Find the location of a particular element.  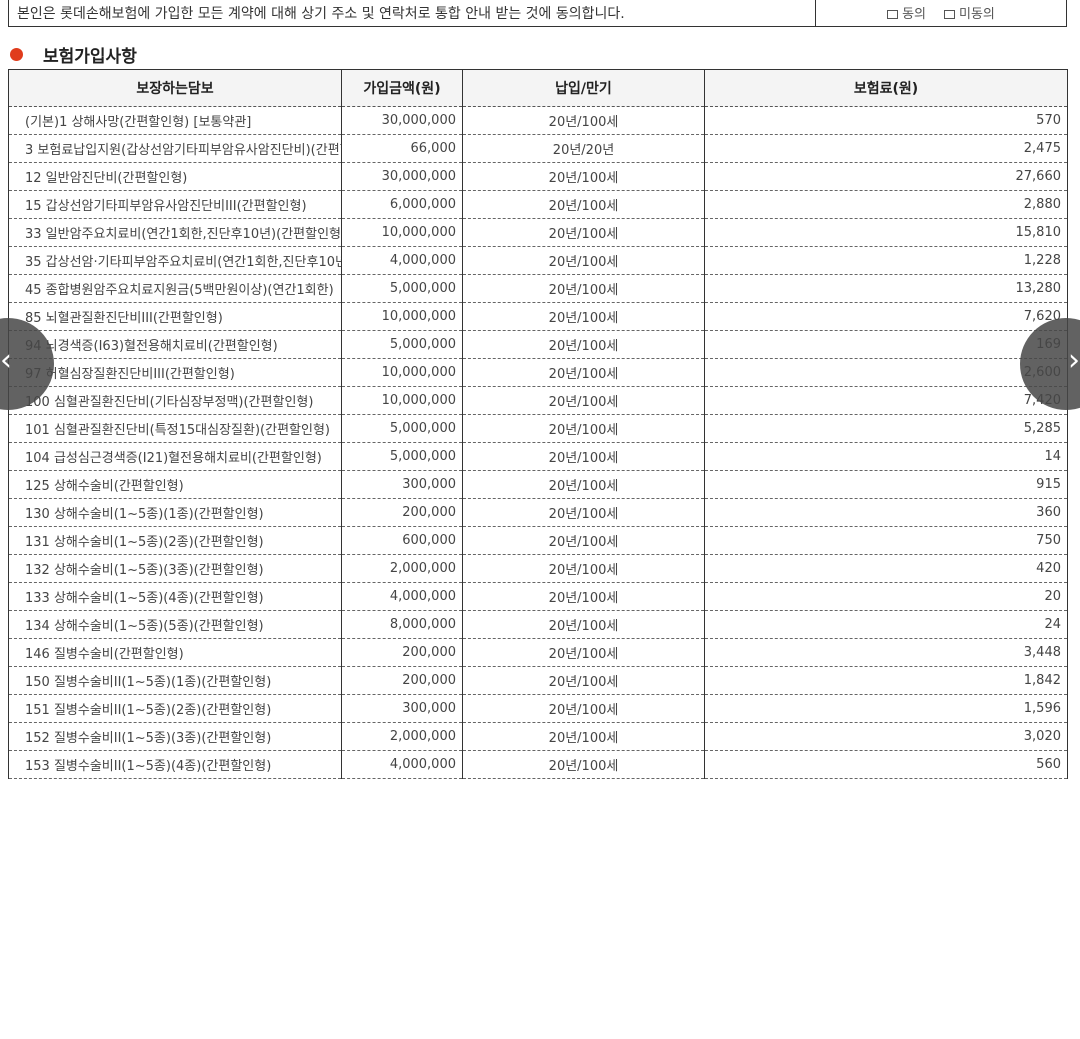

premium: 1,842 is located at coordinates (886, 680).